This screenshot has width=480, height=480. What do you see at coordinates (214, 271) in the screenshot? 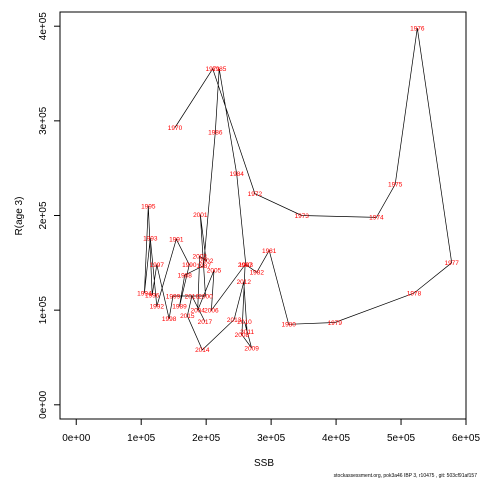
I see `point-label-2005: 2005` at bounding box center [214, 271].